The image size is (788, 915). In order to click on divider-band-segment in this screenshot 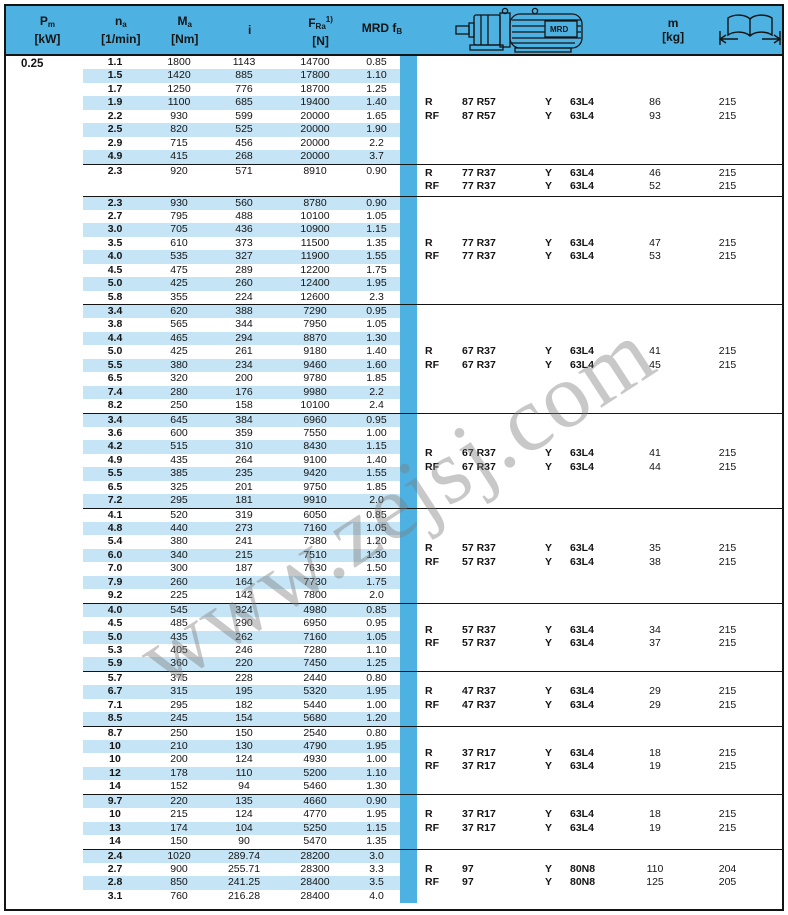, I will do `click(408, 876)`.